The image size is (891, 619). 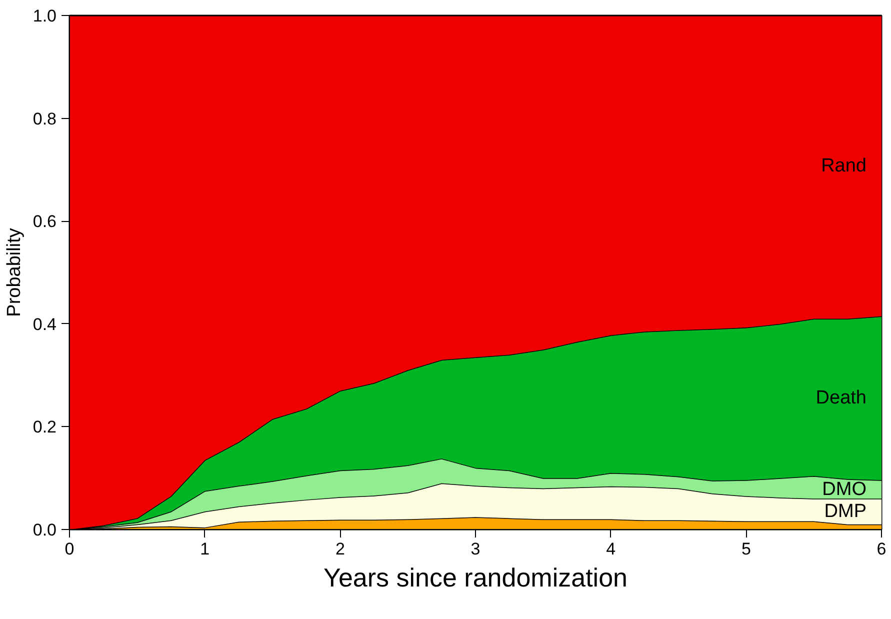 I want to click on x-tick-label: 0, so click(x=69, y=549).